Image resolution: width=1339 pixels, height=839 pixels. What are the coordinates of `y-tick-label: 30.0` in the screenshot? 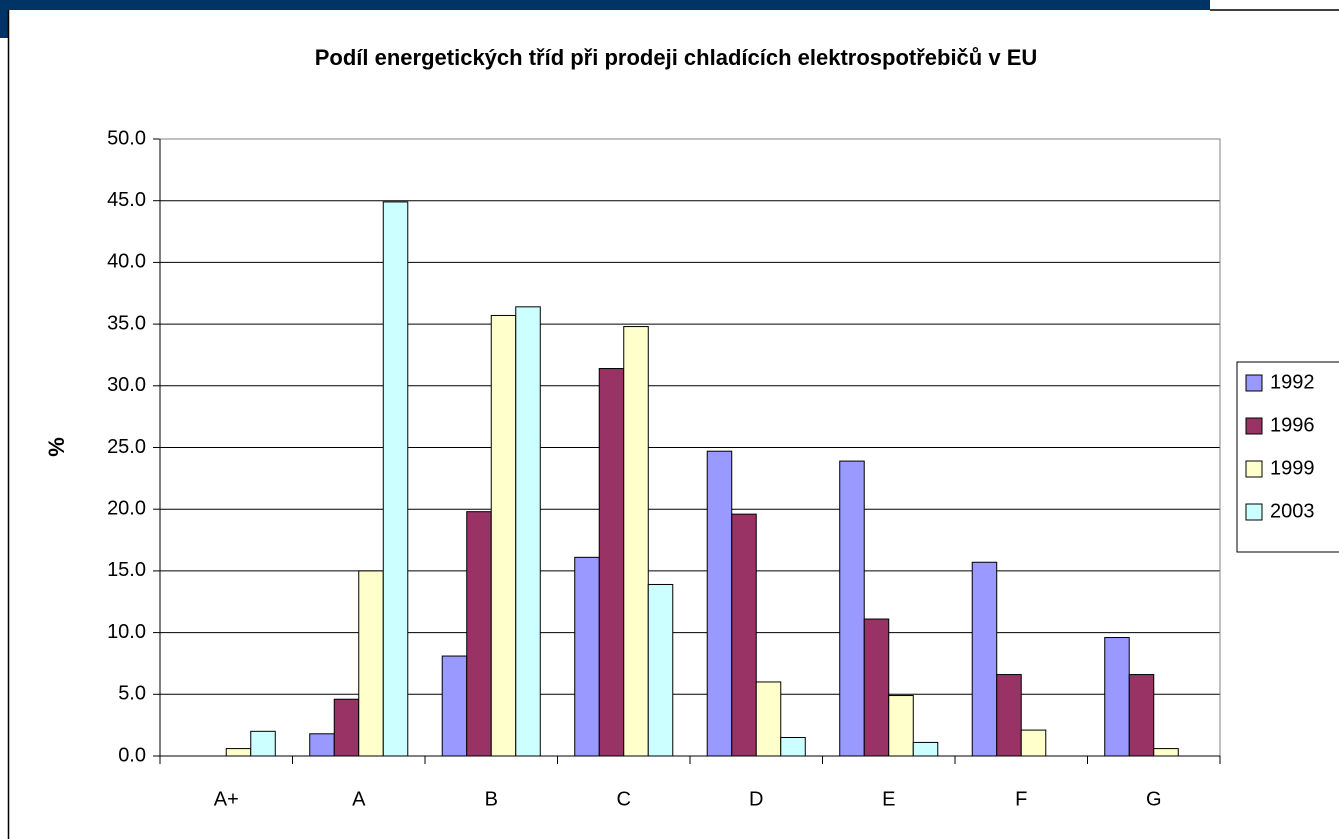 It's located at (126, 385).